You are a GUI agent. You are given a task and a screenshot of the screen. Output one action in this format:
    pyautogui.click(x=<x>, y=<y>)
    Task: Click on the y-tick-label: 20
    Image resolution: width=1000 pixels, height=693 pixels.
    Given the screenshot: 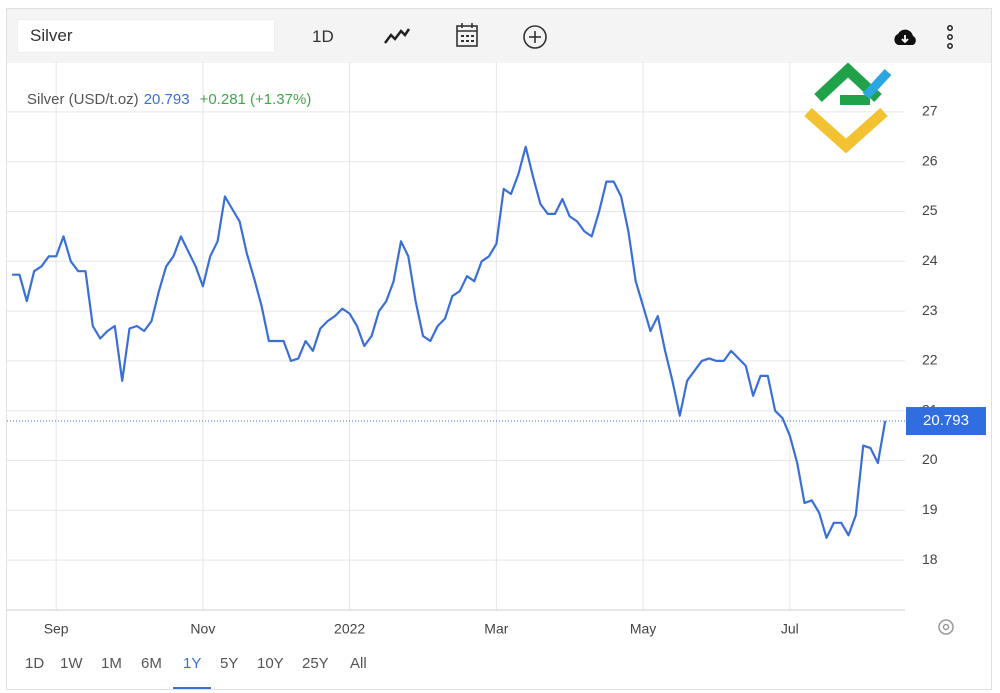 What is the action you would take?
    pyautogui.click(x=930, y=459)
    